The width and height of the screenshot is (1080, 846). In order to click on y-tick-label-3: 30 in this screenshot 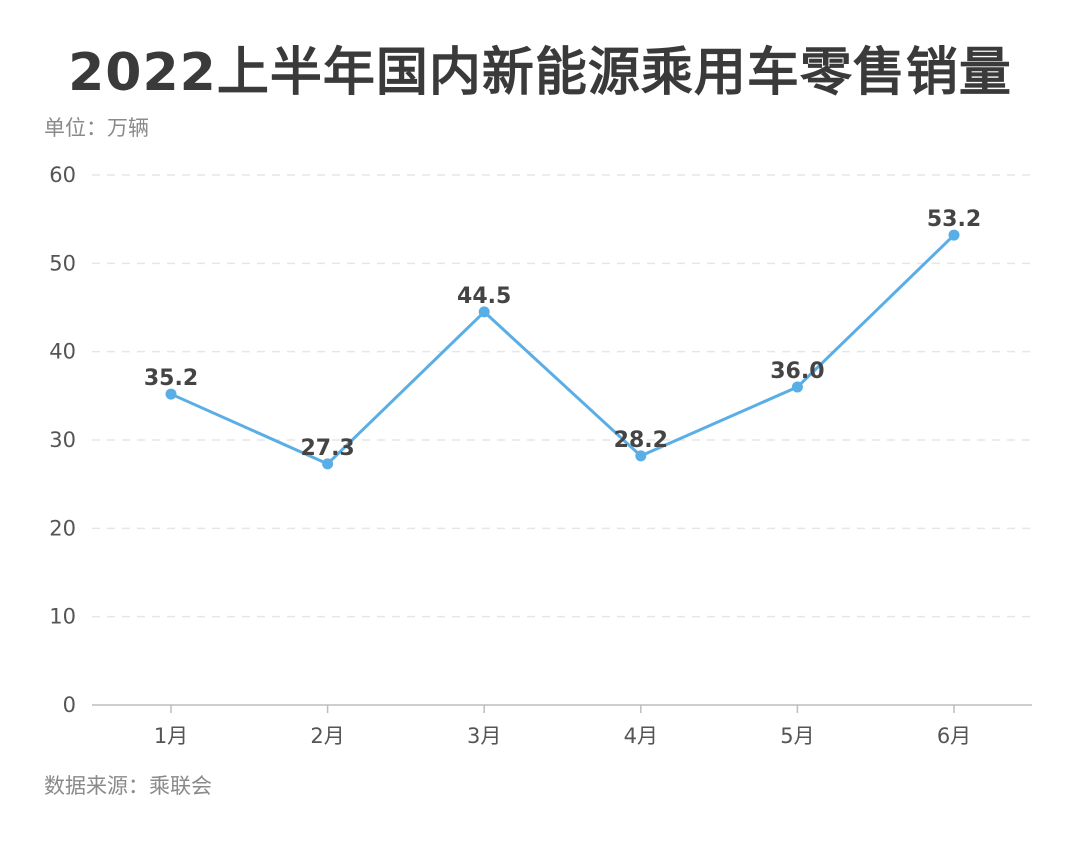, I will do `click(62, 440)`.